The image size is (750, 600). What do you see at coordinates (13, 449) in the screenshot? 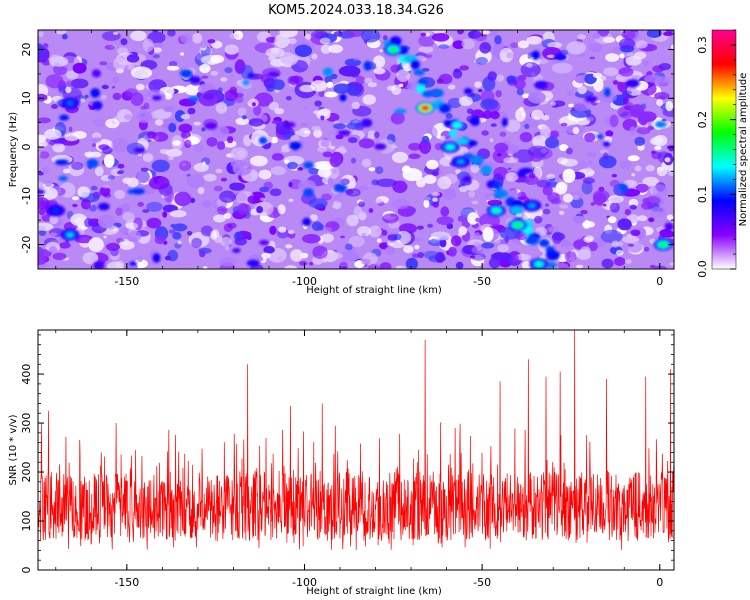
I see `snr-y-axis-label: SNR (10 * v/v)` at bounding box center [13, 449].